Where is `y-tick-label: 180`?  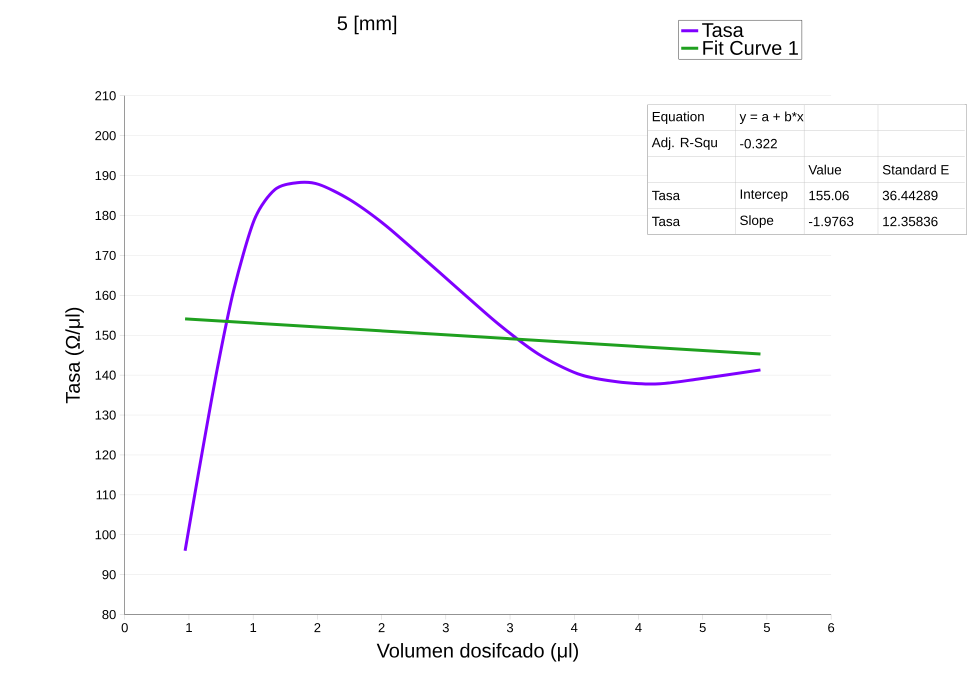
y-tick-label: 180 is located at coordinates (106, 215).